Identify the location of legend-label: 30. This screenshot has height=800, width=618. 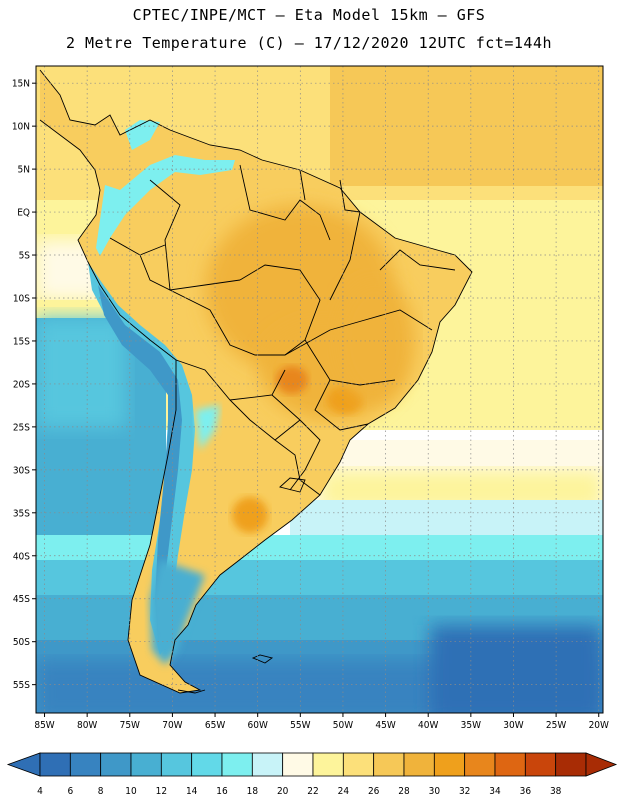
(435, 791).